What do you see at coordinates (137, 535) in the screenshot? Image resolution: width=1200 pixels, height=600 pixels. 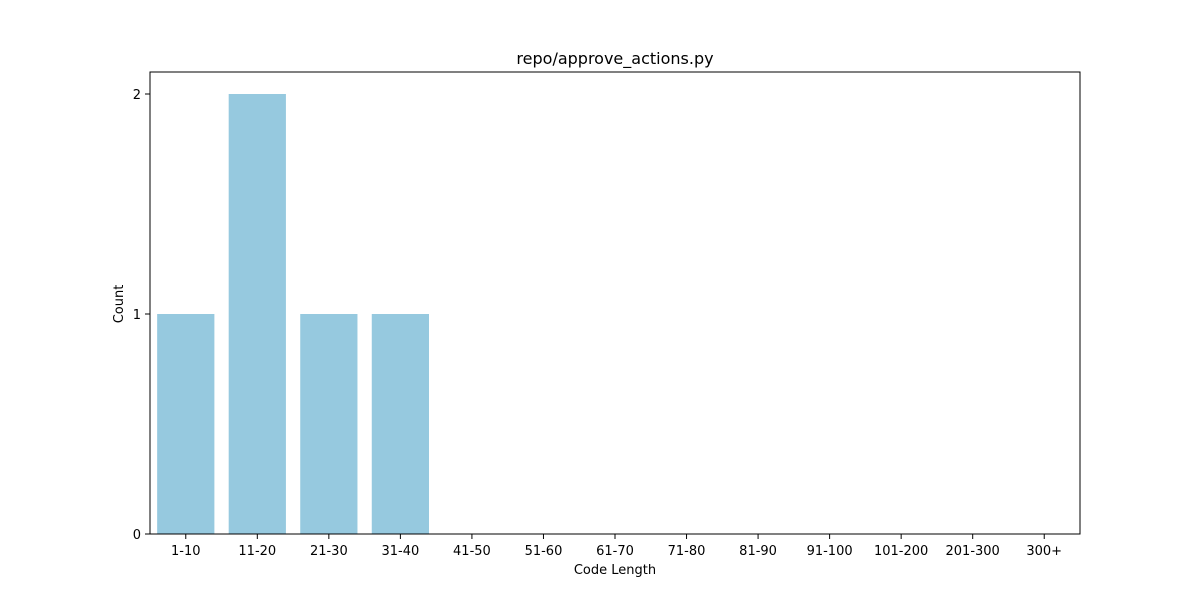 I see `y-tick-label: 0` at bounding box center [137, 535].